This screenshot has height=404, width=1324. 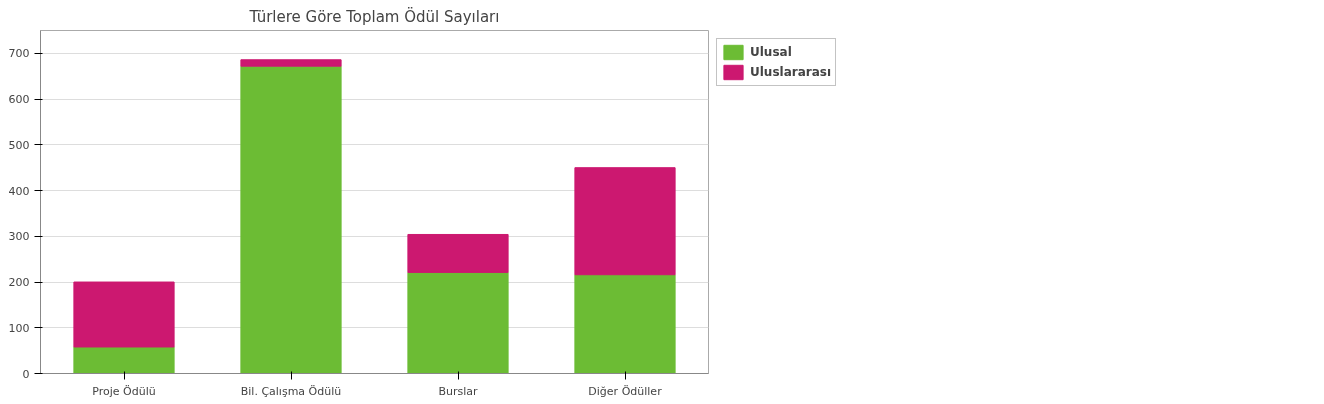 I want to click on x-tick-label: Bil. Çalışma Ödülü, so click(x=291, y=391).